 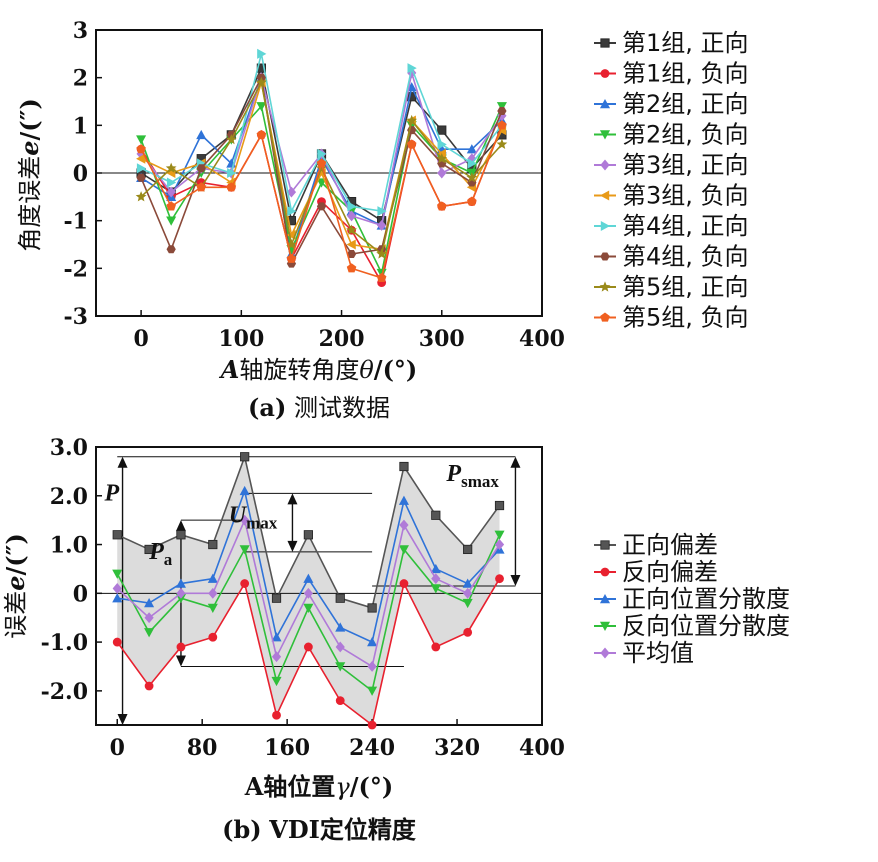 I want to click on chart-a-legend-label-1: 第1组, 负向, so click(x=685, y=74).